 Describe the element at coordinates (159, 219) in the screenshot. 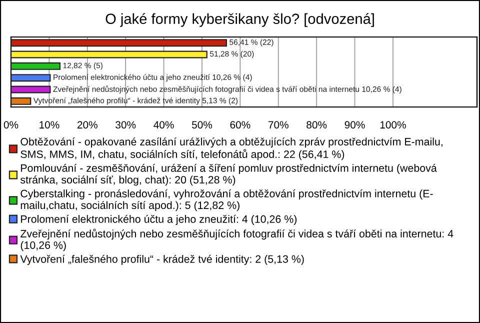

I see `legend-label: Prolomení elektronického účtu a jeho zneužití: 4 (10,26 %)` at that location.